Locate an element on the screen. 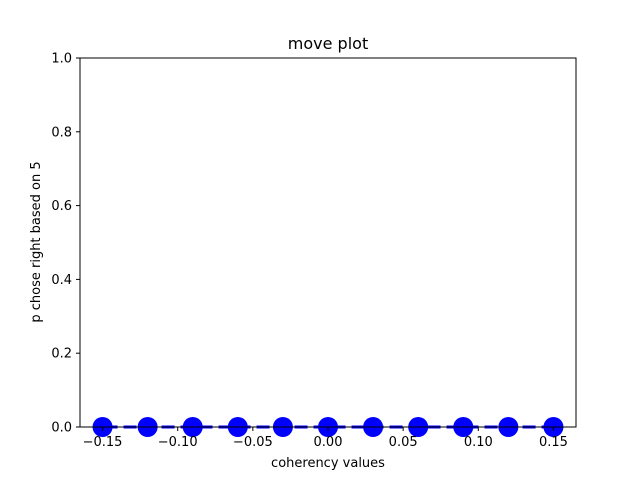  x-axis-ticks: −0.15 −0.10 −0.05 0.00 0.05 0.10 0.15 is located at coordinates (325, 438).